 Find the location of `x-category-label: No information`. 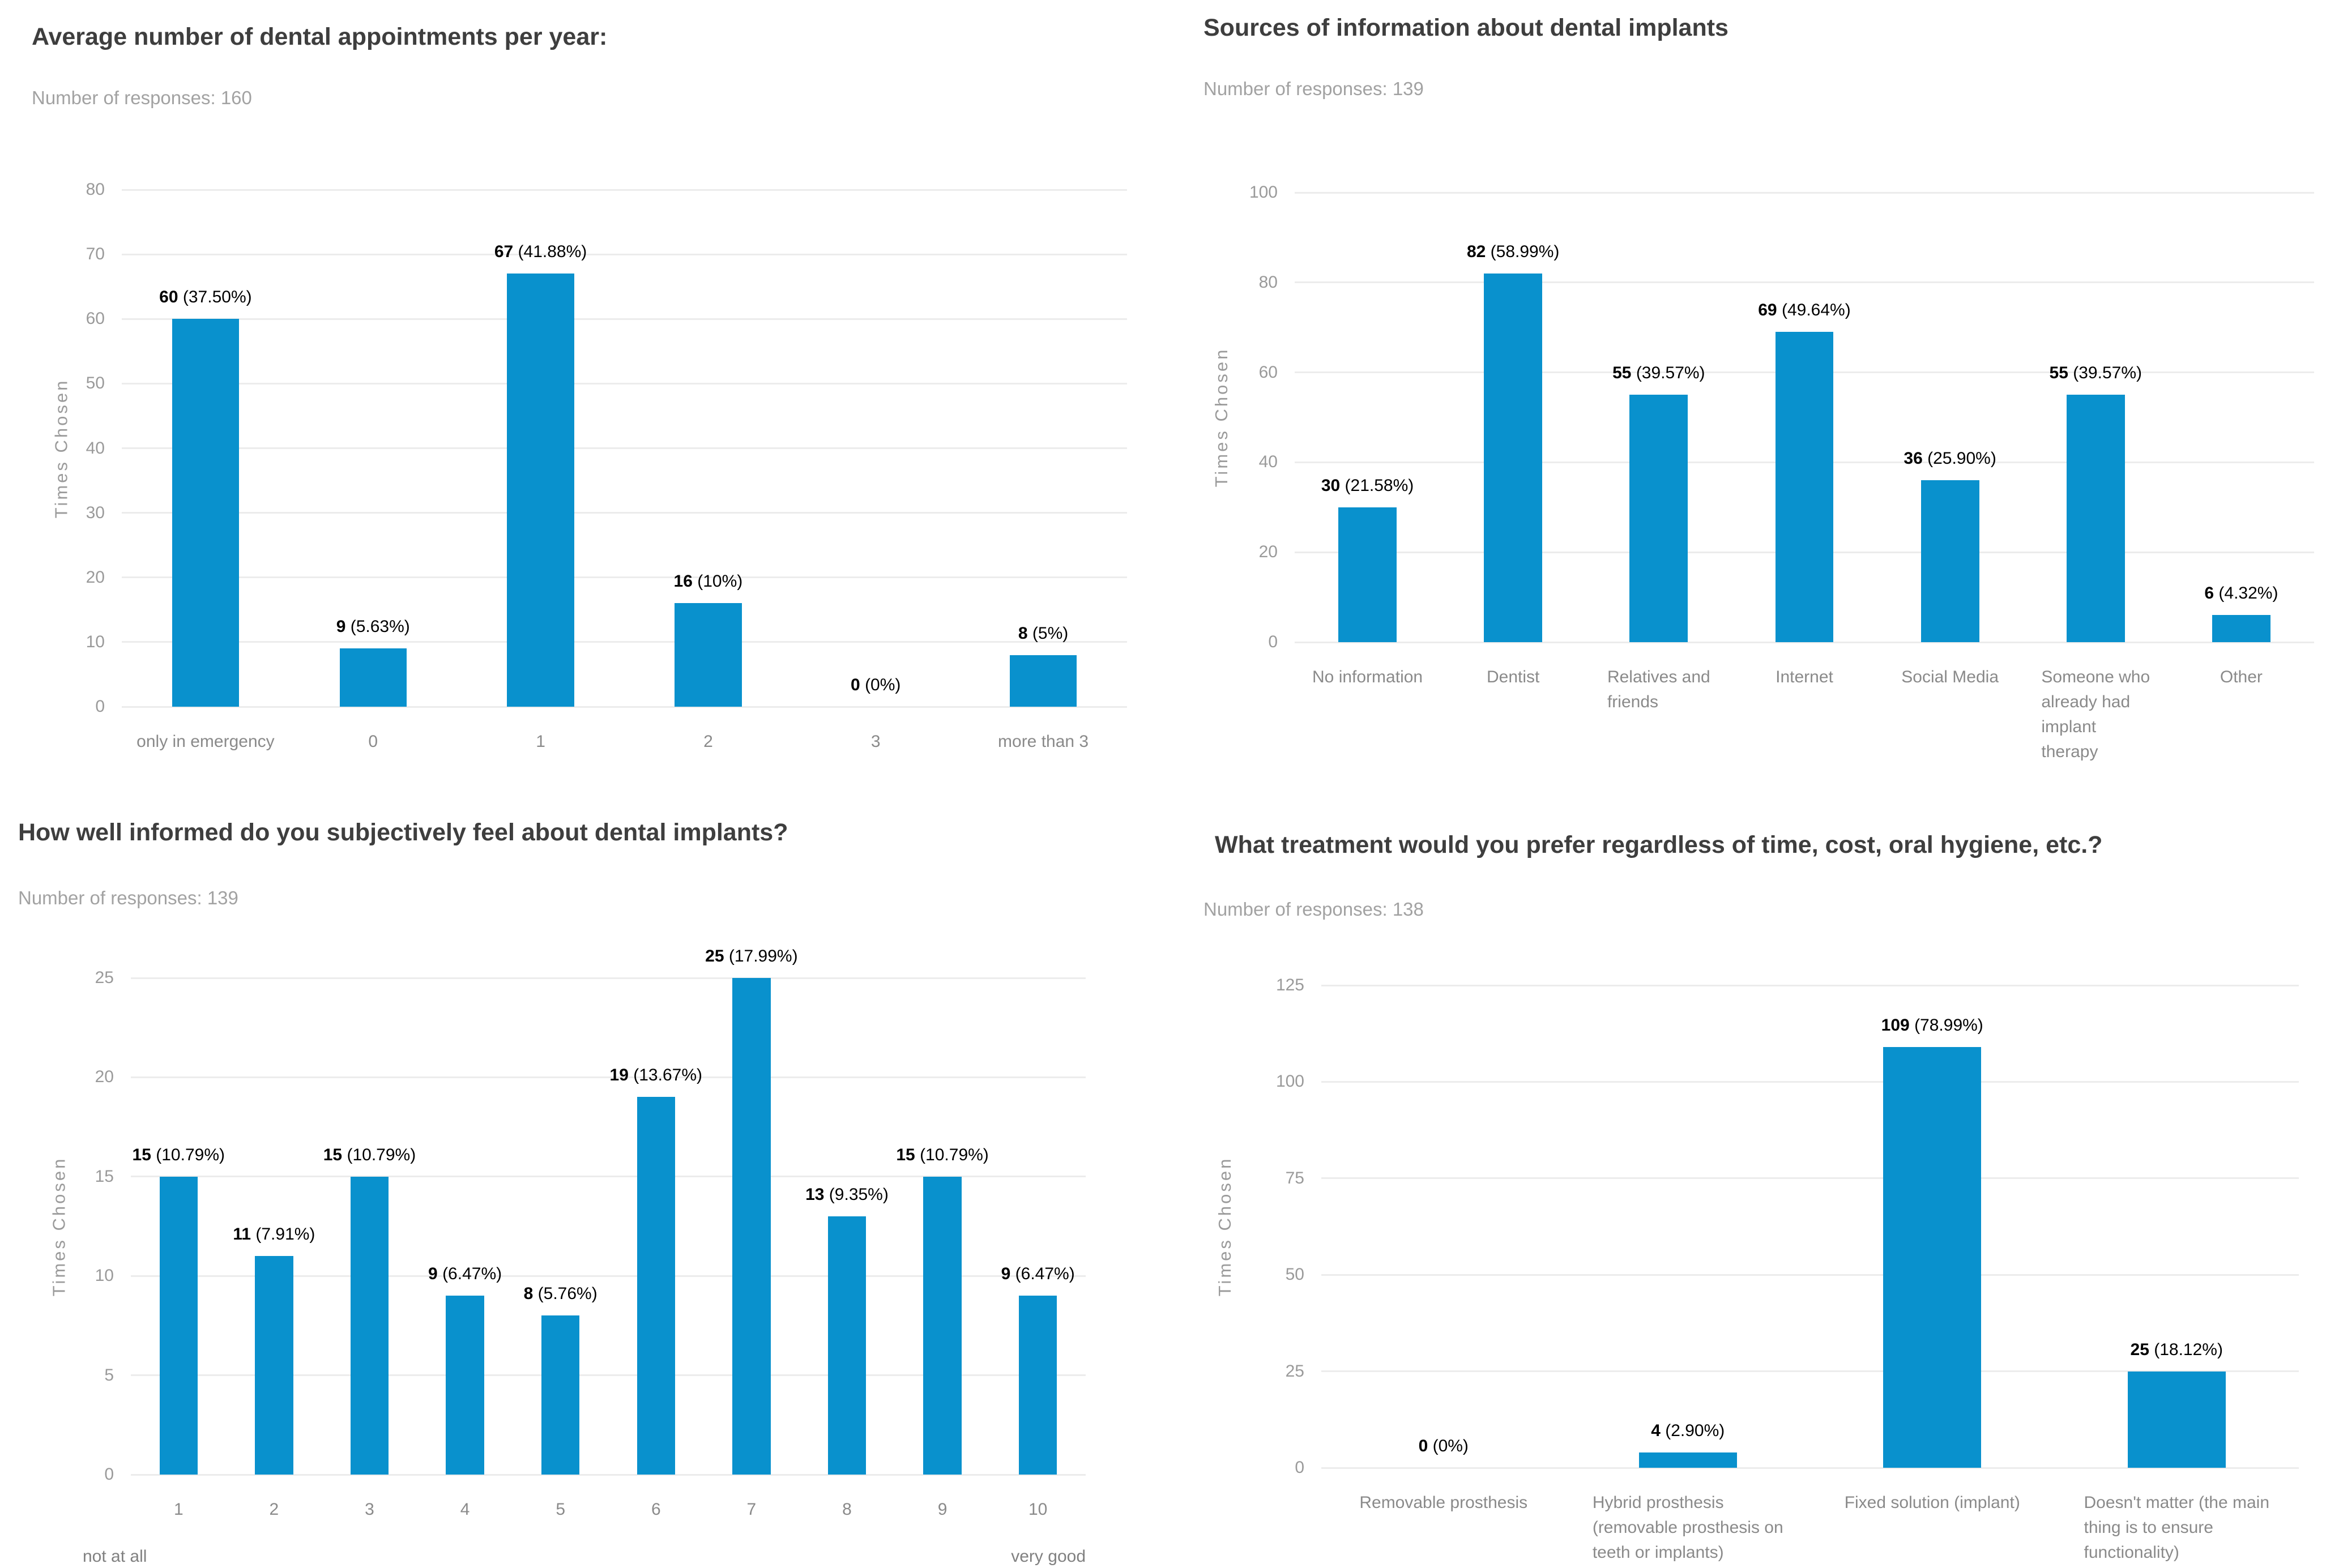

x-category-label: No information is located at coordinates (1367, 677).